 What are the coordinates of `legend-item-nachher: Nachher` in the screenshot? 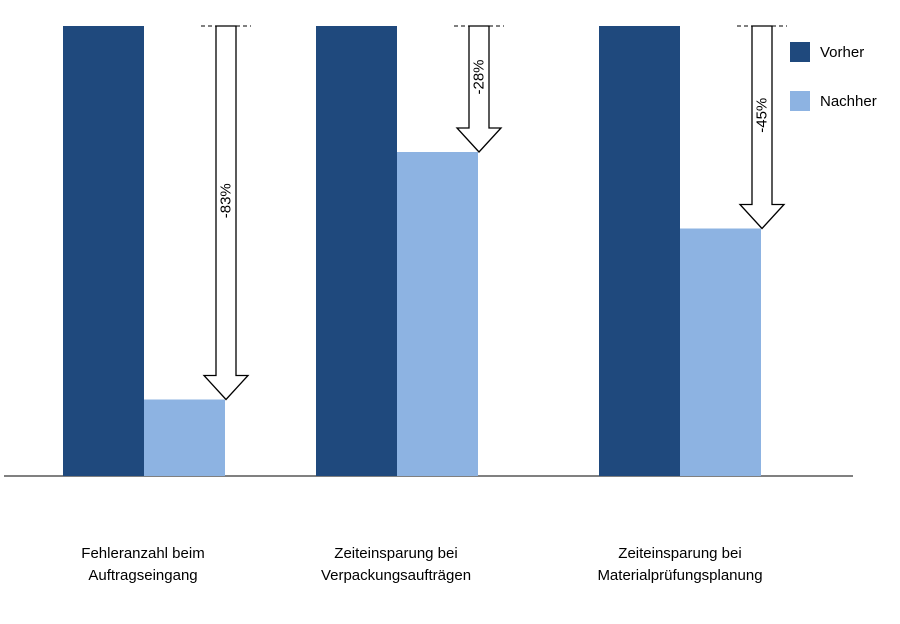 It's located at (833, 101).